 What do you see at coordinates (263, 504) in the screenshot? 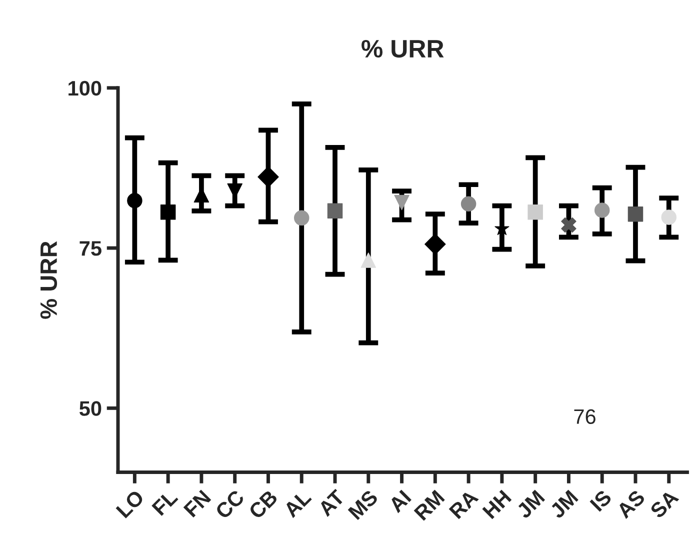
I see `x-tick-label: CB` at bounding box center [263, 504].